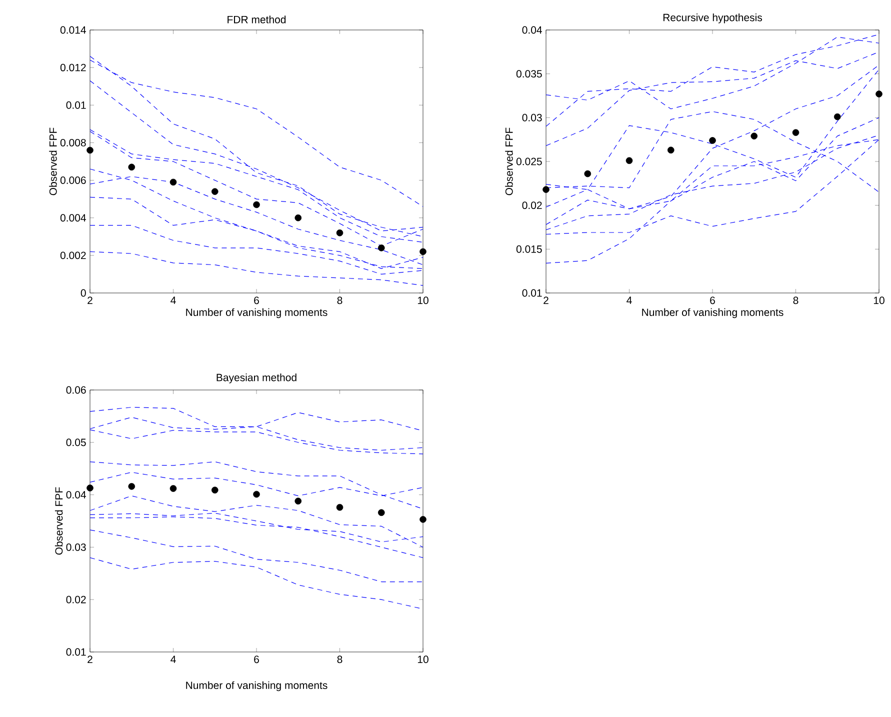 This screenshot has height=717, width=891. I want to click on y-tick-label: 0.002, so click(73, 256).